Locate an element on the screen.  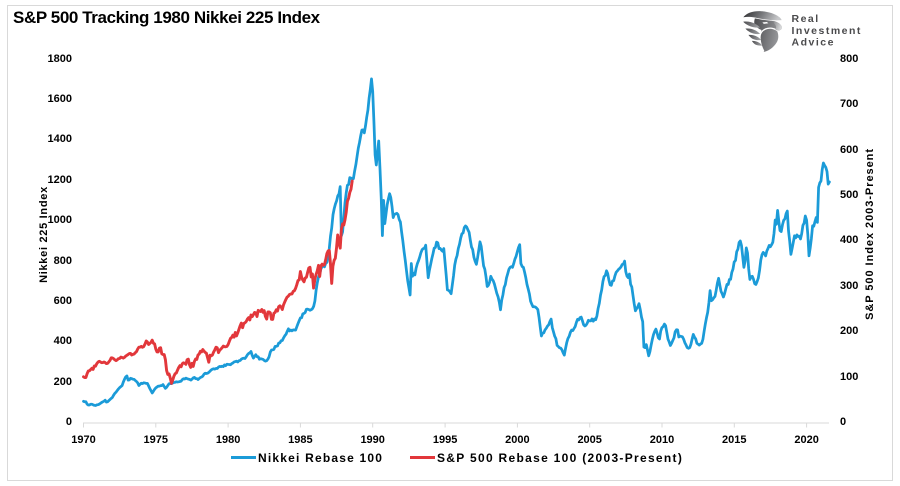
svg-text: Real is located at coordinates (806, 19).